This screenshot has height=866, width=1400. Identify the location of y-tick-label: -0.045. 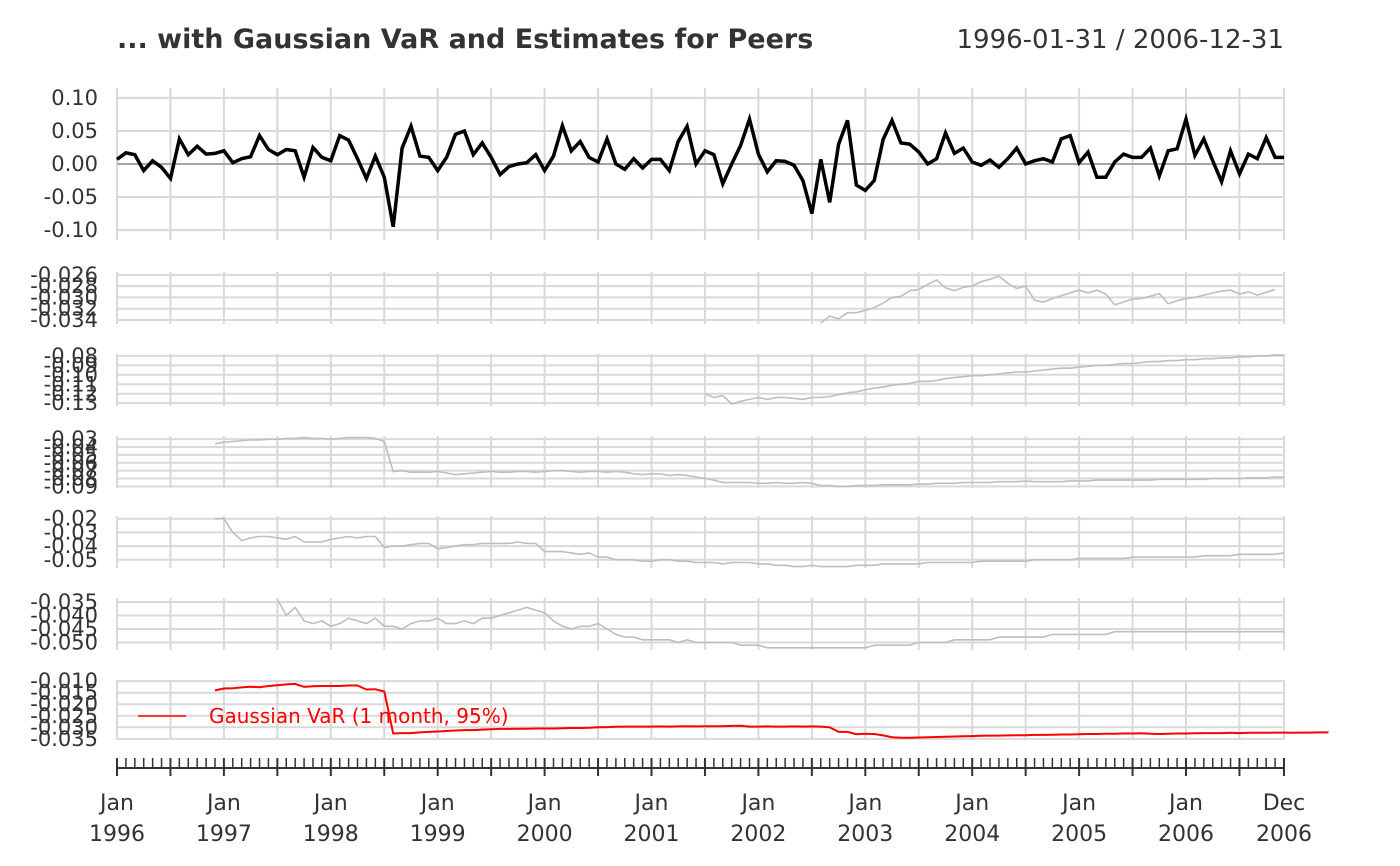
(64, 629).